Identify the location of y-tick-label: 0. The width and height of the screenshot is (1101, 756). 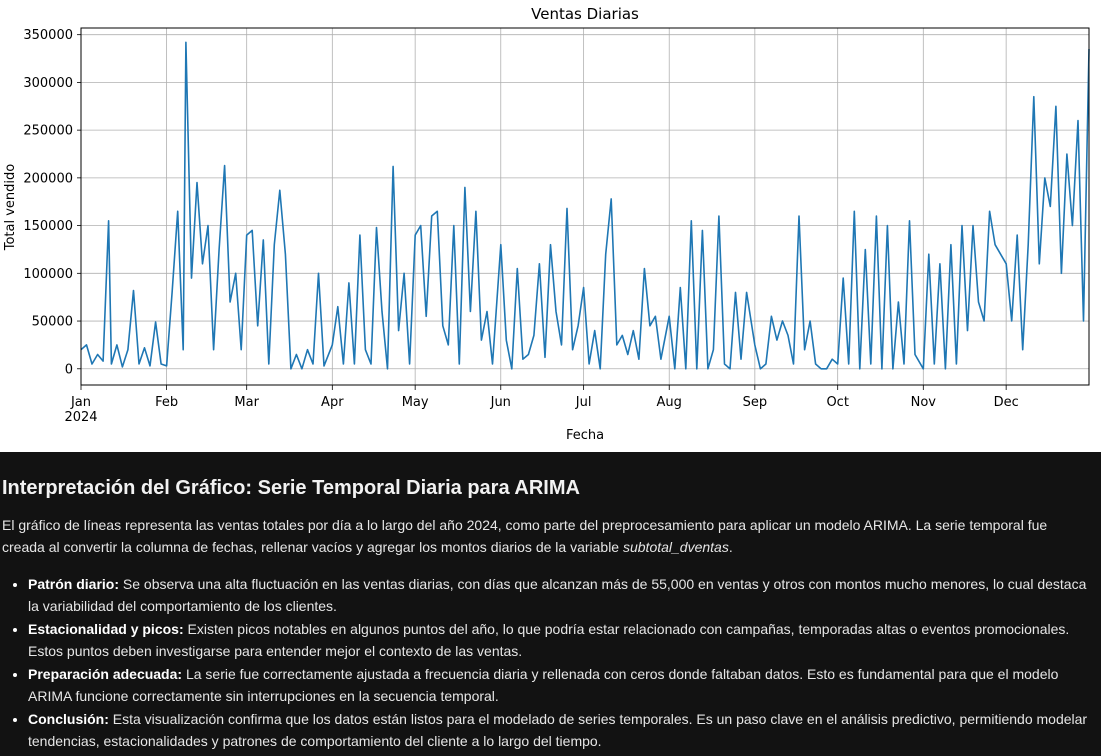
(69, 369).